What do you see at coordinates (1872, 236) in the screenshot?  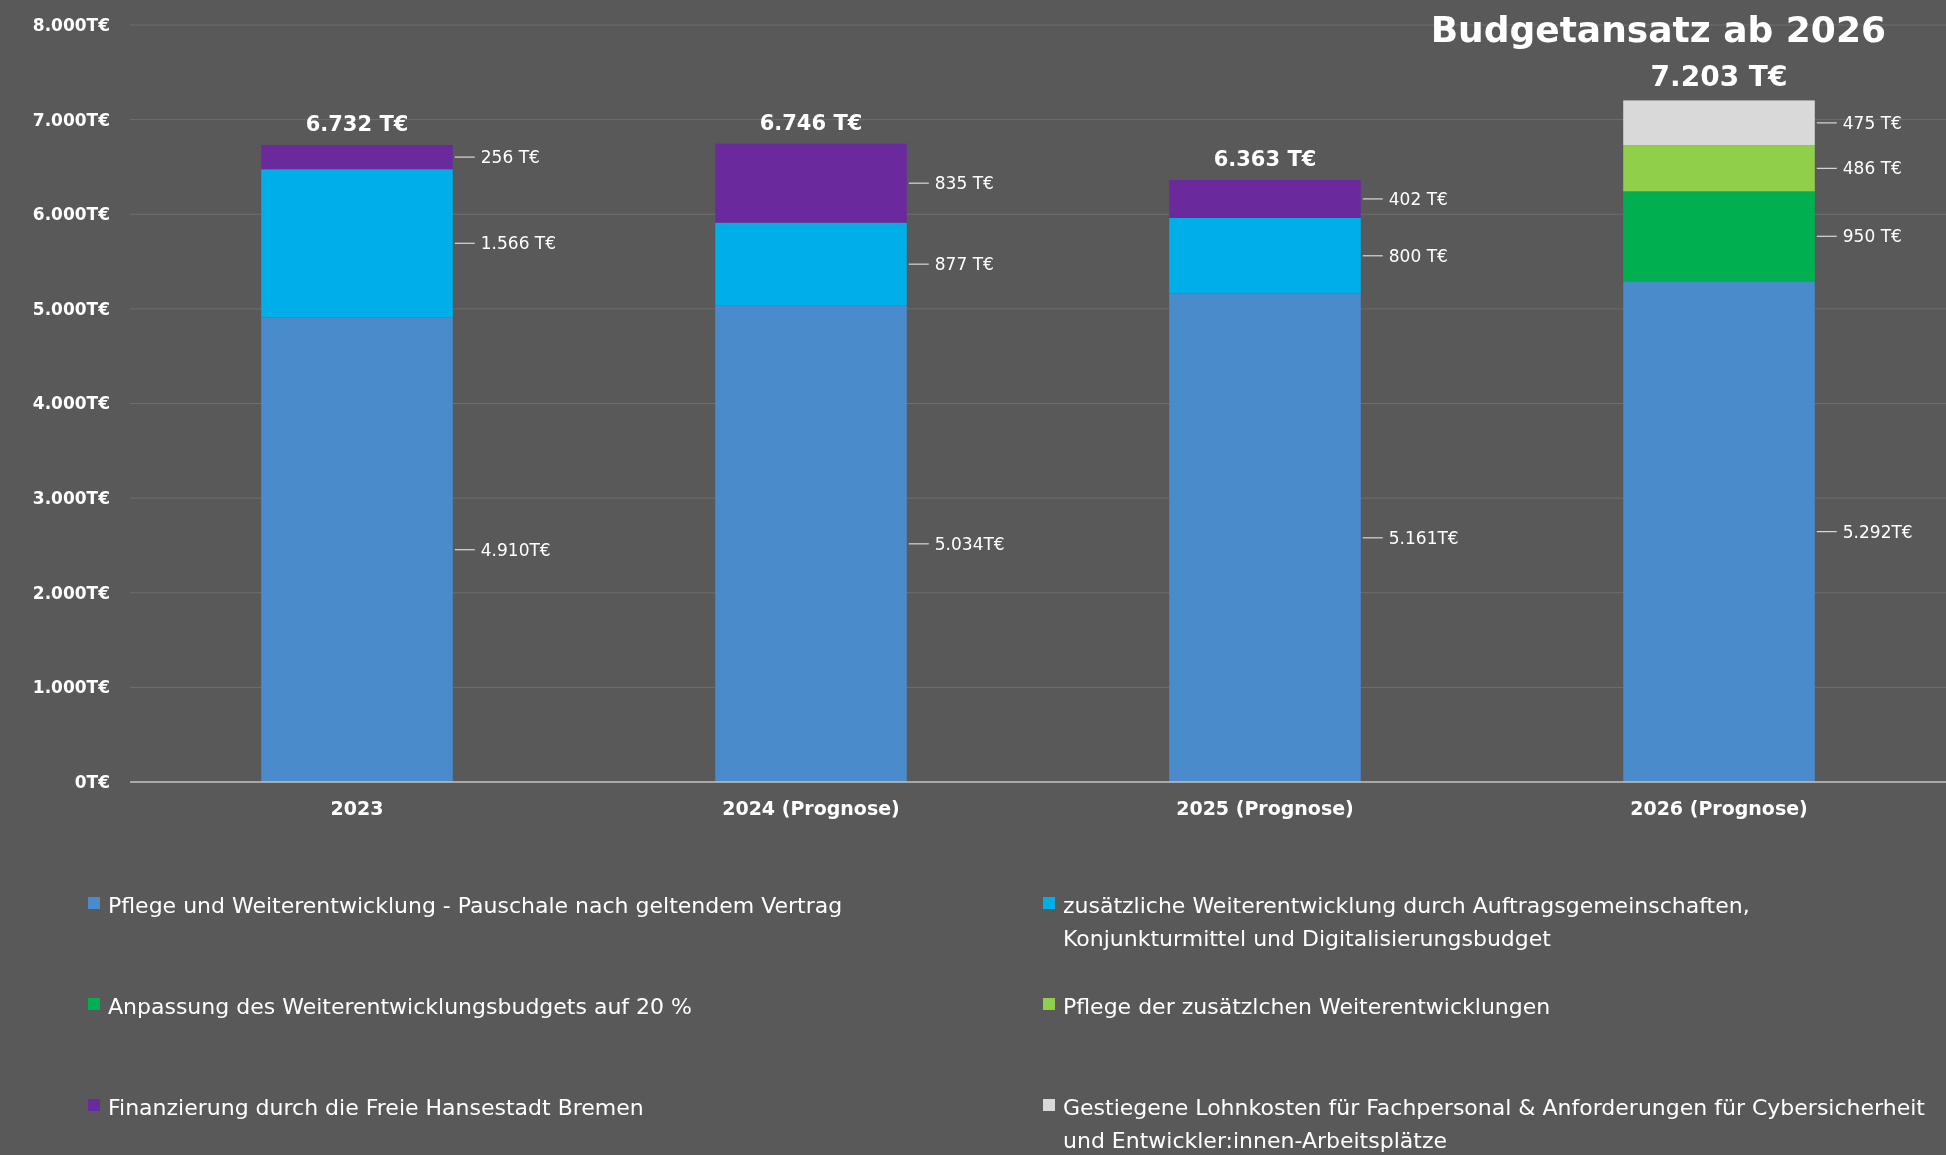 I see `data-label: 950 T€` at bounding box center [1872, 236].